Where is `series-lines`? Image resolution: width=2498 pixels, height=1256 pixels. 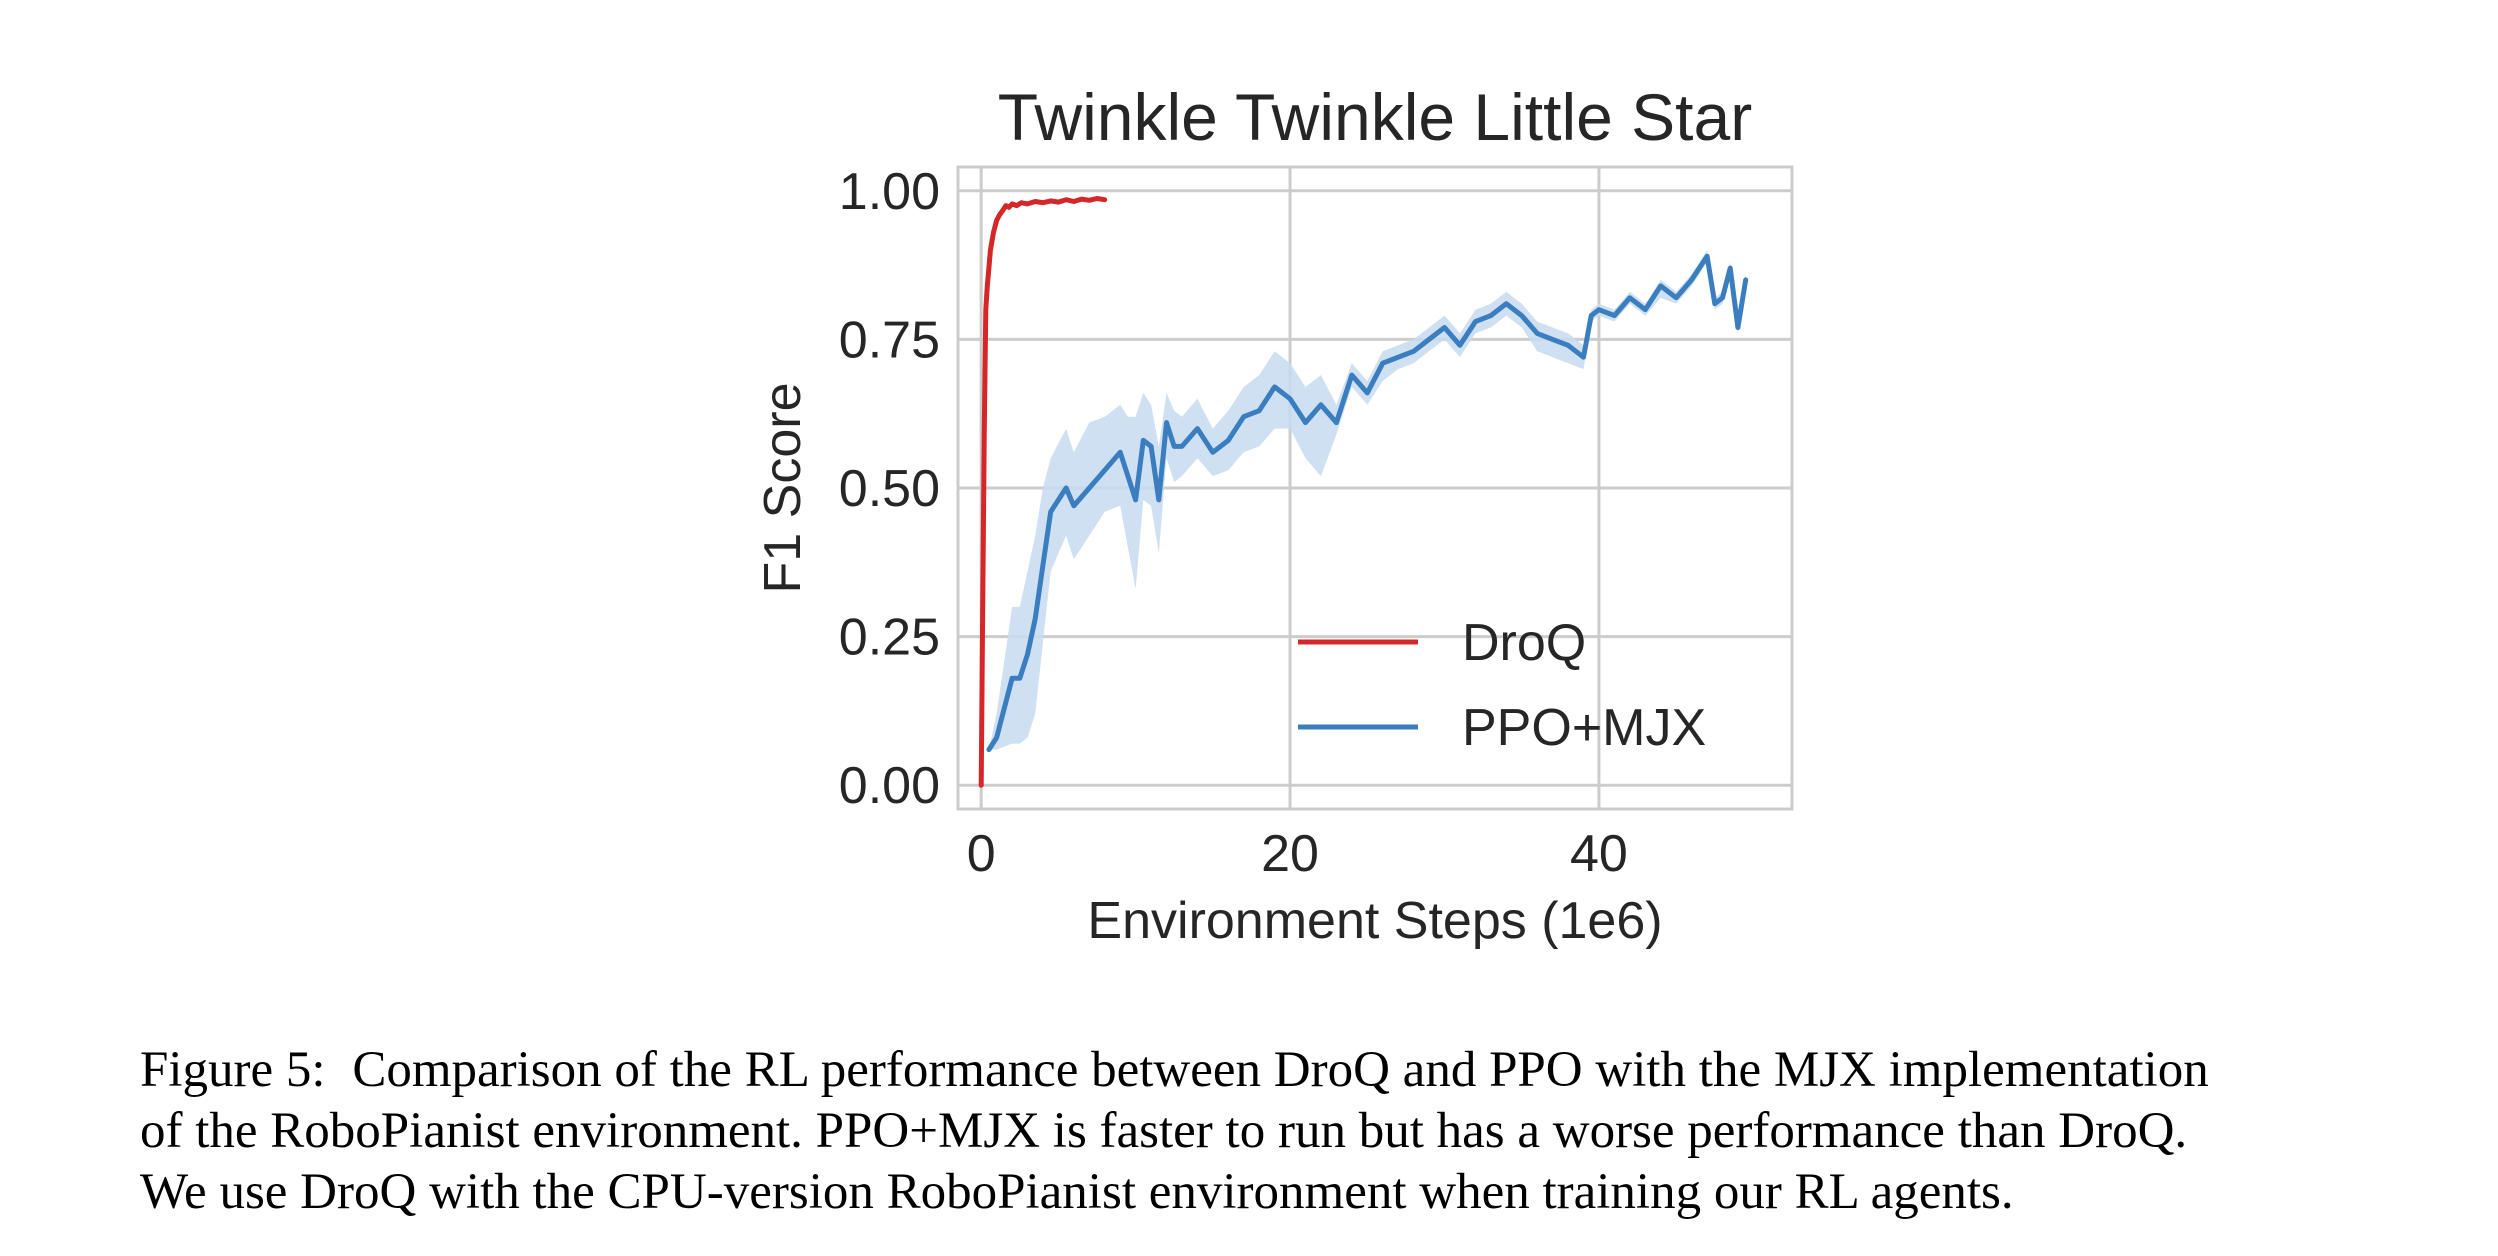 series-lines is located at coordinates (1363, 492).